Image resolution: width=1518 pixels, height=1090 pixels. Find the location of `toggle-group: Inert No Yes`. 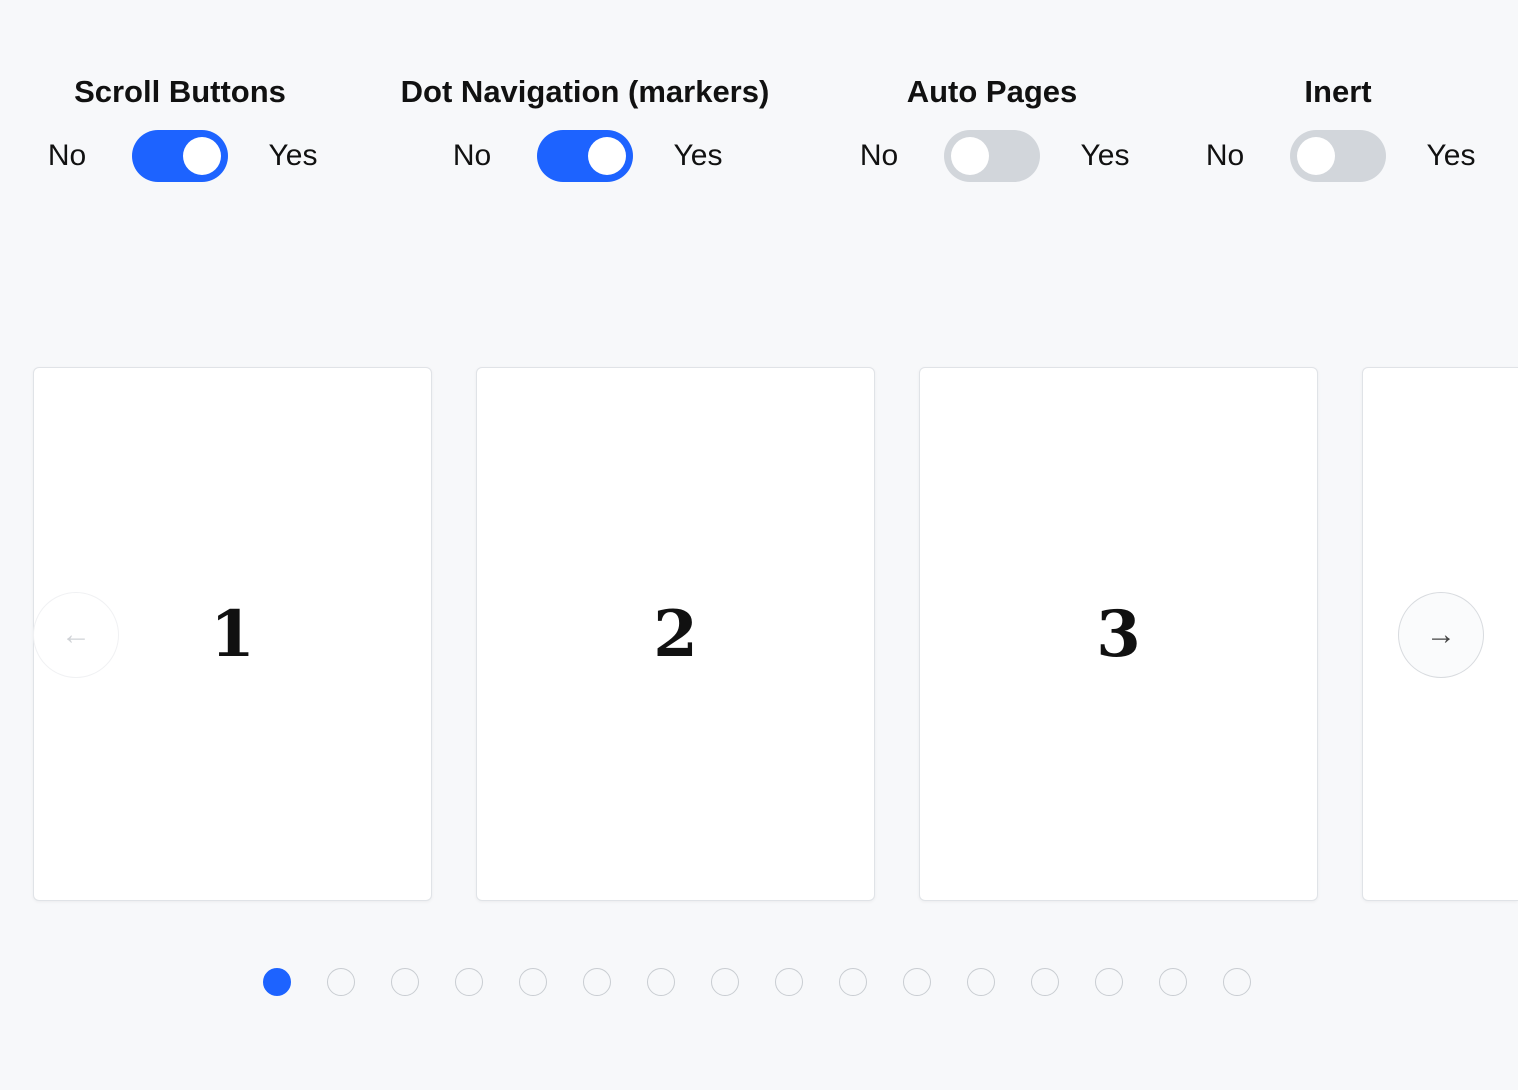

toggle-group: Inert No Yes is located at coordinates (1338, 126).